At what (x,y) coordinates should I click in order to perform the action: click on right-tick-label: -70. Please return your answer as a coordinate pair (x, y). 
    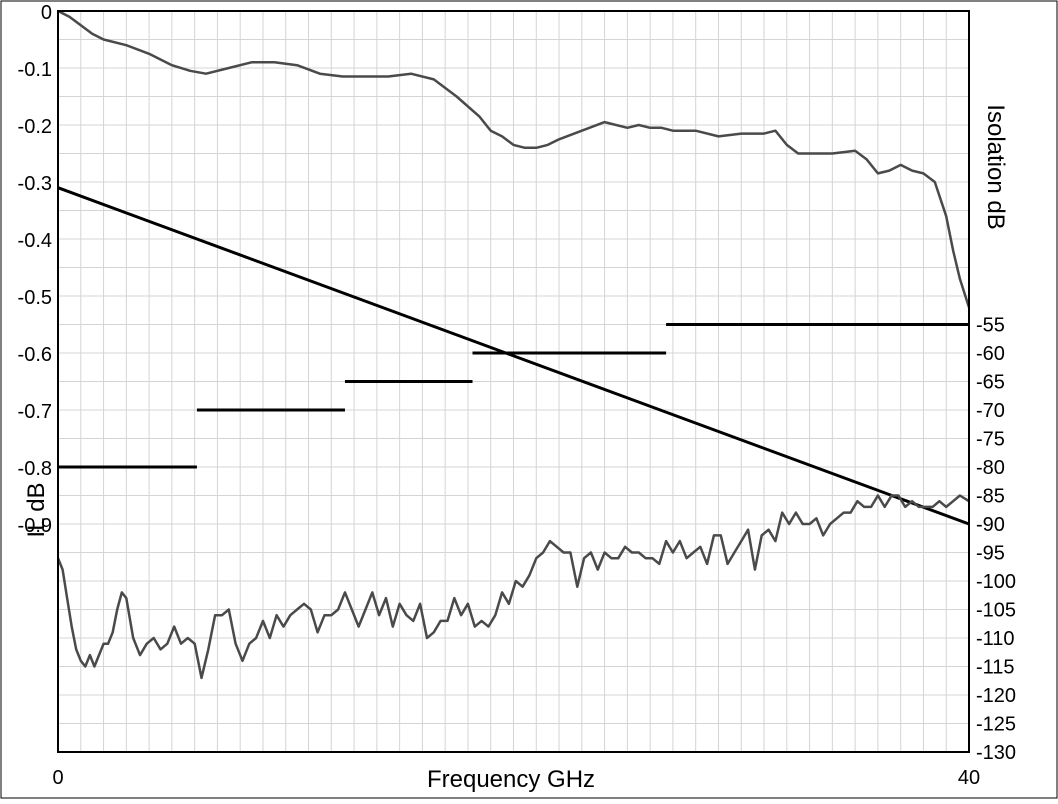
    Looking at the image, I should click on (990, 411).